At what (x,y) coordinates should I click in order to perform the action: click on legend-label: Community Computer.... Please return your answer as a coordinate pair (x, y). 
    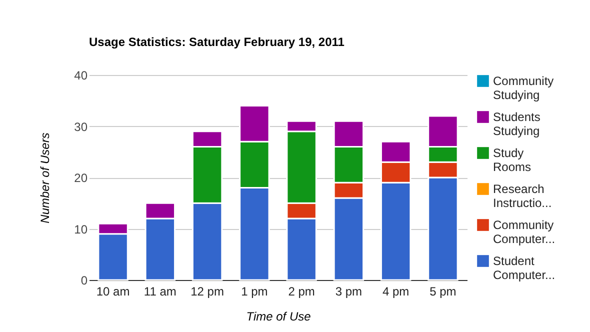
    Looking at the image, I should click on (524, 232).